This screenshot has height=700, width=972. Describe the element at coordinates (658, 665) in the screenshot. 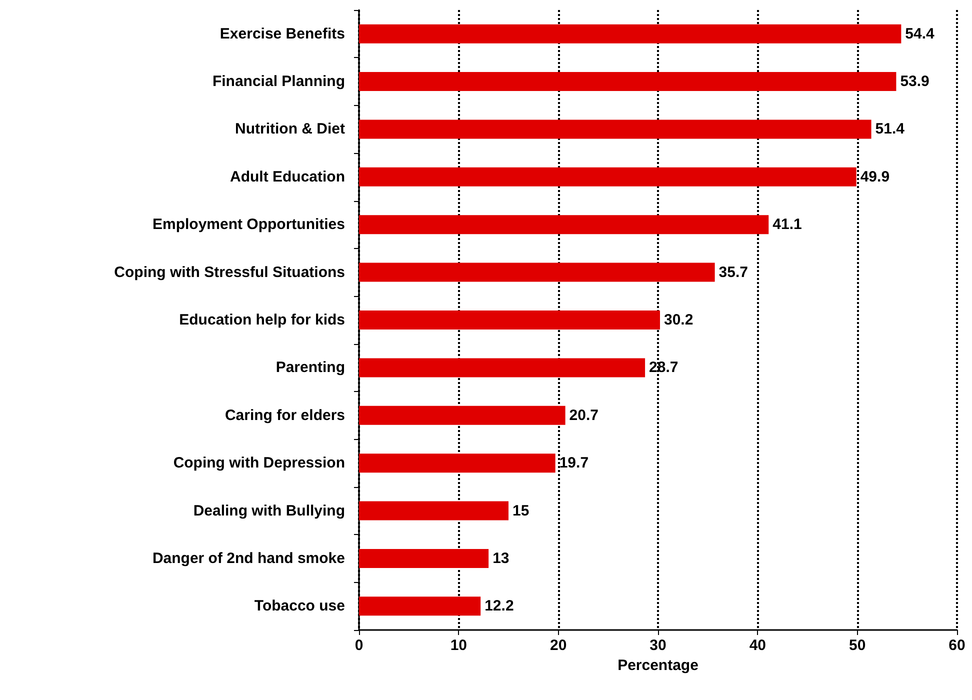

I see `x-axis-title: Percentage` at that location.